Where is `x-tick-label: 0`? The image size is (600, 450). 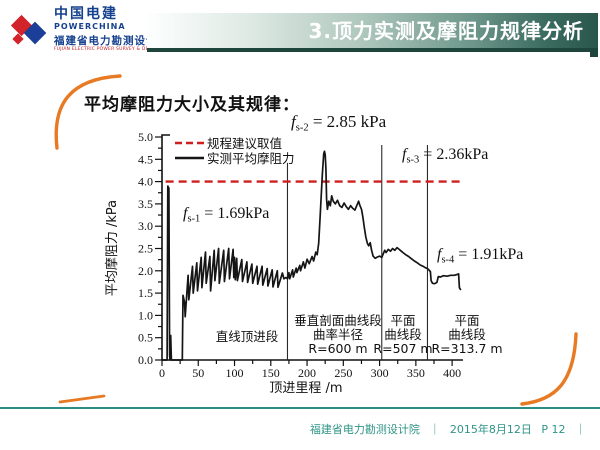 x-tick-label: 0 is located at coordinates (162, 373).